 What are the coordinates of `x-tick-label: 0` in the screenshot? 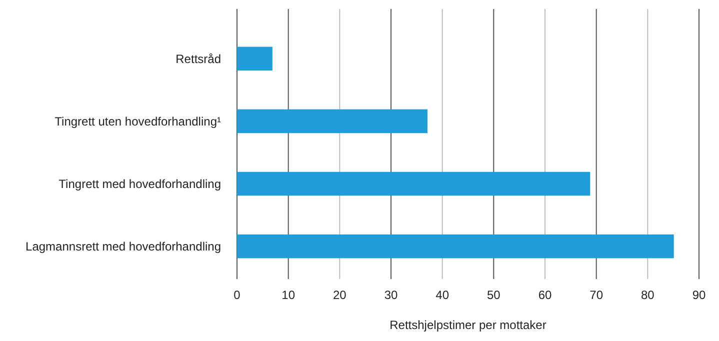 It's located at (237, 295).